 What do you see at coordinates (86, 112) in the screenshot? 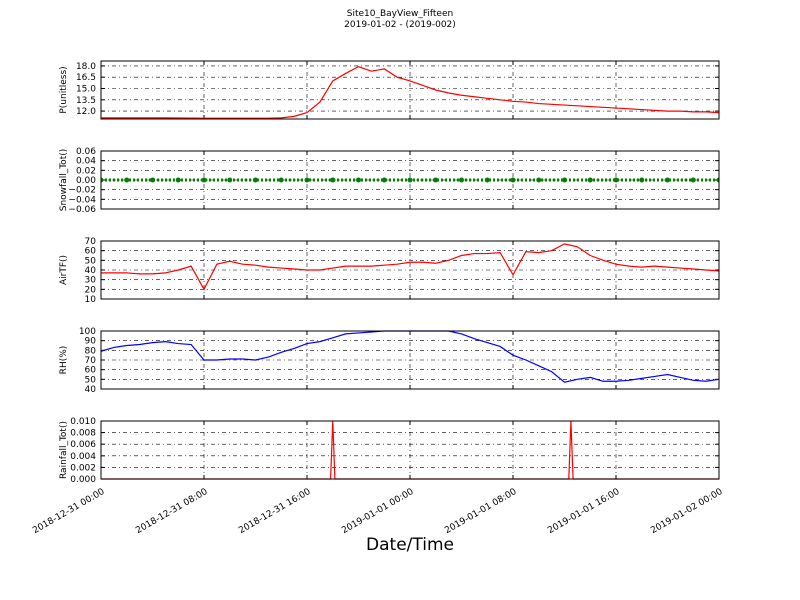
I see `y-tick-label: 12.0` at bounding box center [86, 112].